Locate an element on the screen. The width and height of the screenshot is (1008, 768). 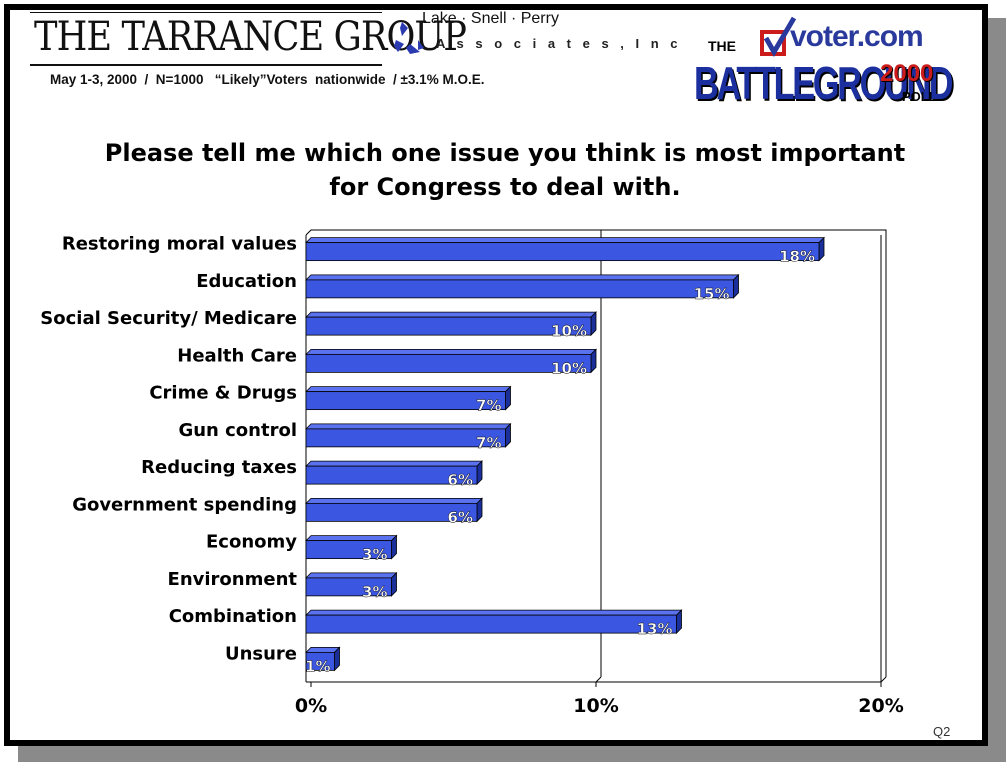
category-label: Education is located at coordinates (246, 281).